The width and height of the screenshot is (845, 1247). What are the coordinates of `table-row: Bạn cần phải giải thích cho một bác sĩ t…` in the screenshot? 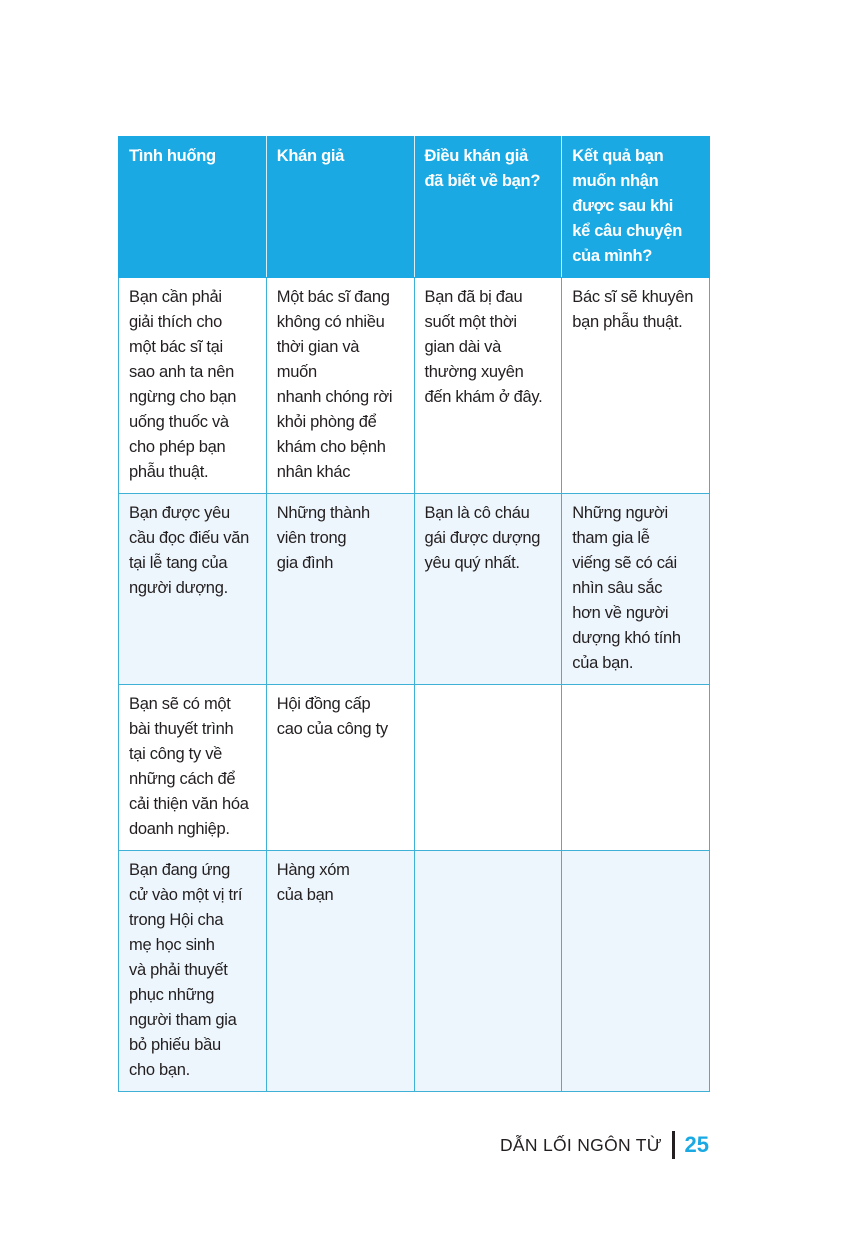 It's located at (414, 385).